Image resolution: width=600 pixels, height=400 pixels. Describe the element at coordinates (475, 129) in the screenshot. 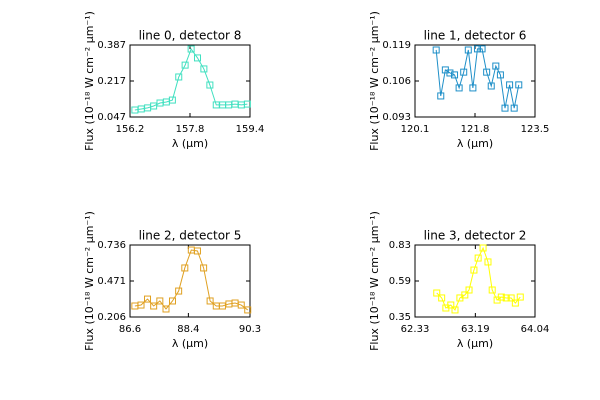

I see `x-tick-label: 121.8` at that location.